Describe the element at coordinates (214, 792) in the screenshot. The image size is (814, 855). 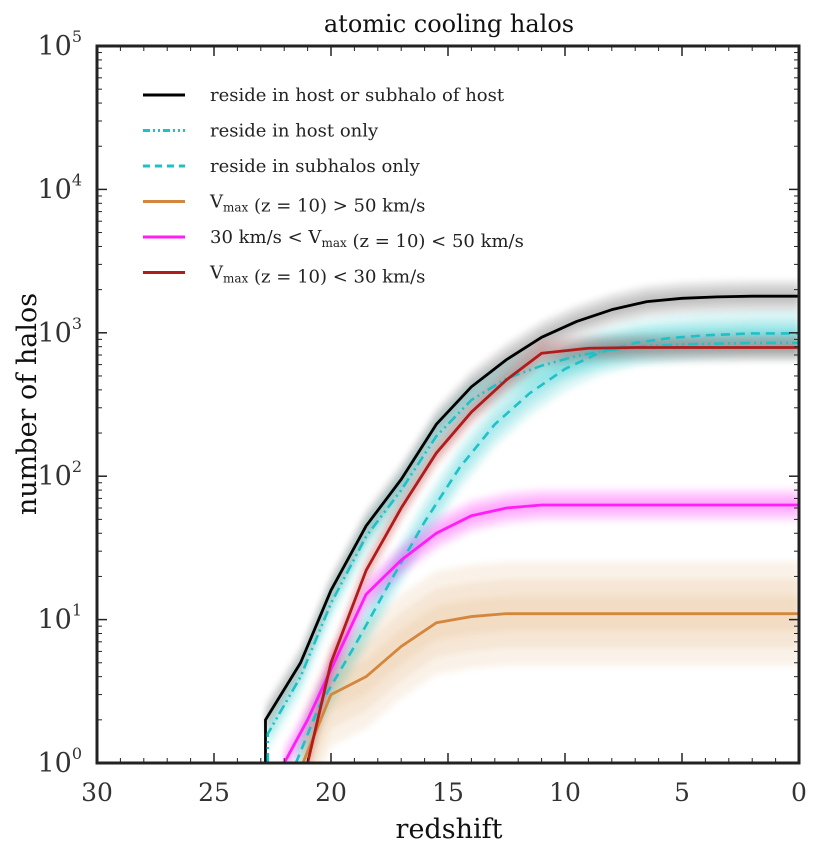
I see `x-tick-label: 25` at that location.